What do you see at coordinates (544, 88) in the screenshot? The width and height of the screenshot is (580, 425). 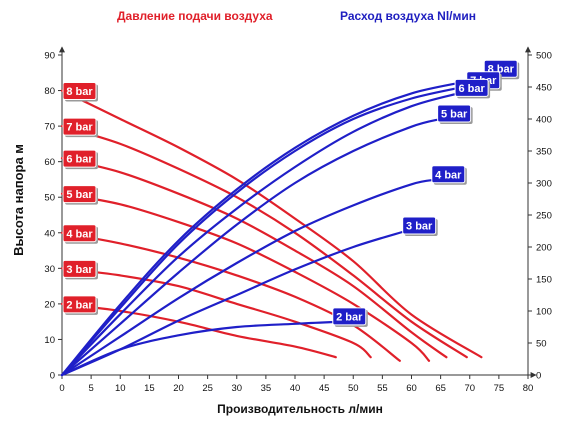 I see `y-right-tick-label: 450` at bounding box center [544, 88].